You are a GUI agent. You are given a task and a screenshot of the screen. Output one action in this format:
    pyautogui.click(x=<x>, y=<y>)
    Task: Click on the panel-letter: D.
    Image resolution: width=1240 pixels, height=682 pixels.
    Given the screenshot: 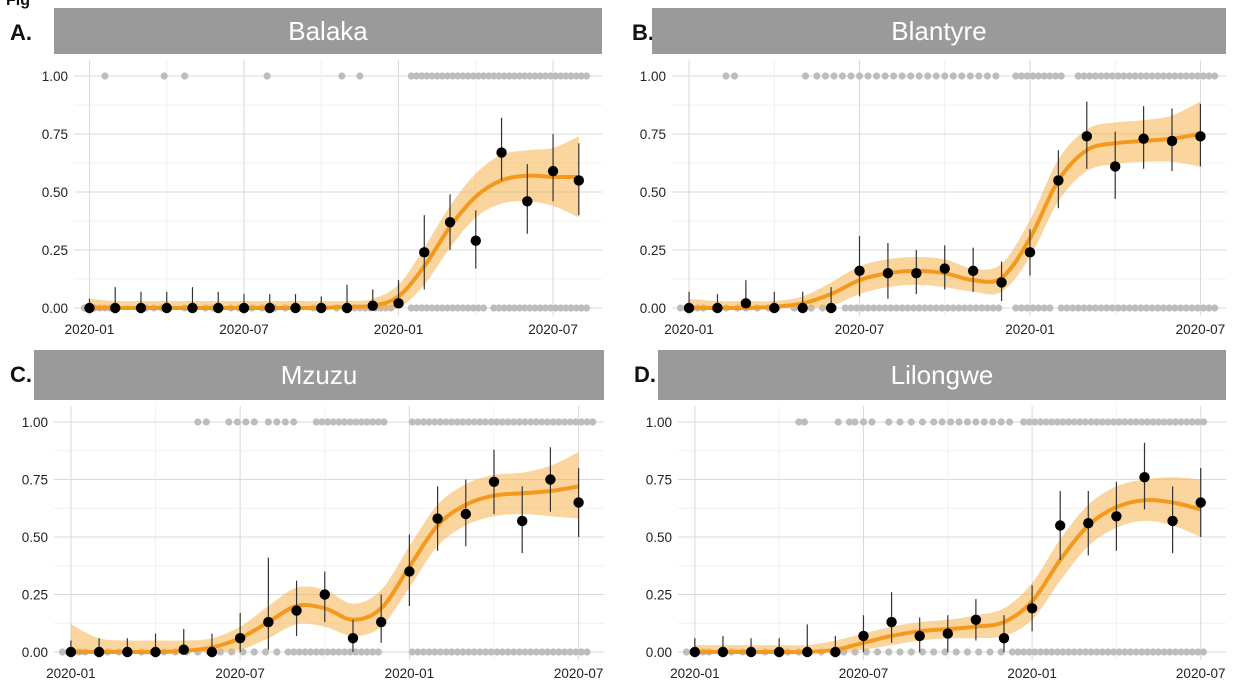 What is the action you would take?
    pyautogui.click(x=645, y=374)
    